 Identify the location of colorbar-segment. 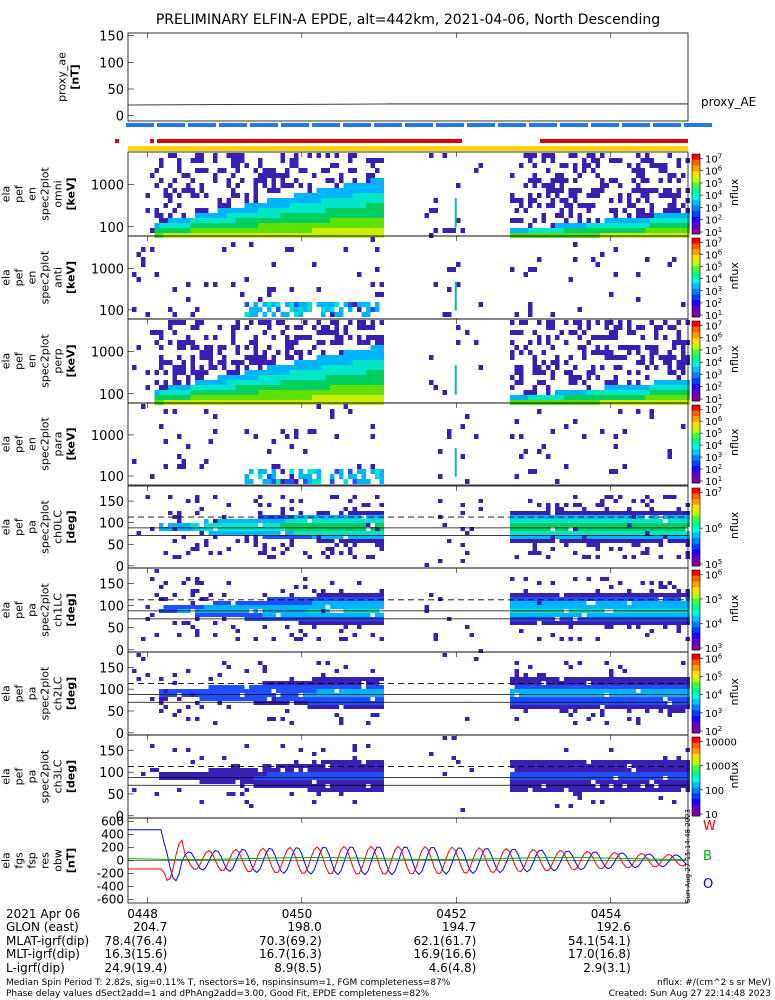
(696, 375).